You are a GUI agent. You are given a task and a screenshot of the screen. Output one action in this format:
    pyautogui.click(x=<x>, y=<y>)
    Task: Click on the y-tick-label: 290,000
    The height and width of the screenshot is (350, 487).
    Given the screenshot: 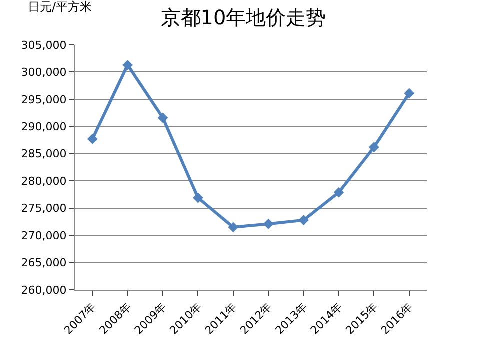 What is the action you would take?
    pyautogui.click(x=44, y=127)
    